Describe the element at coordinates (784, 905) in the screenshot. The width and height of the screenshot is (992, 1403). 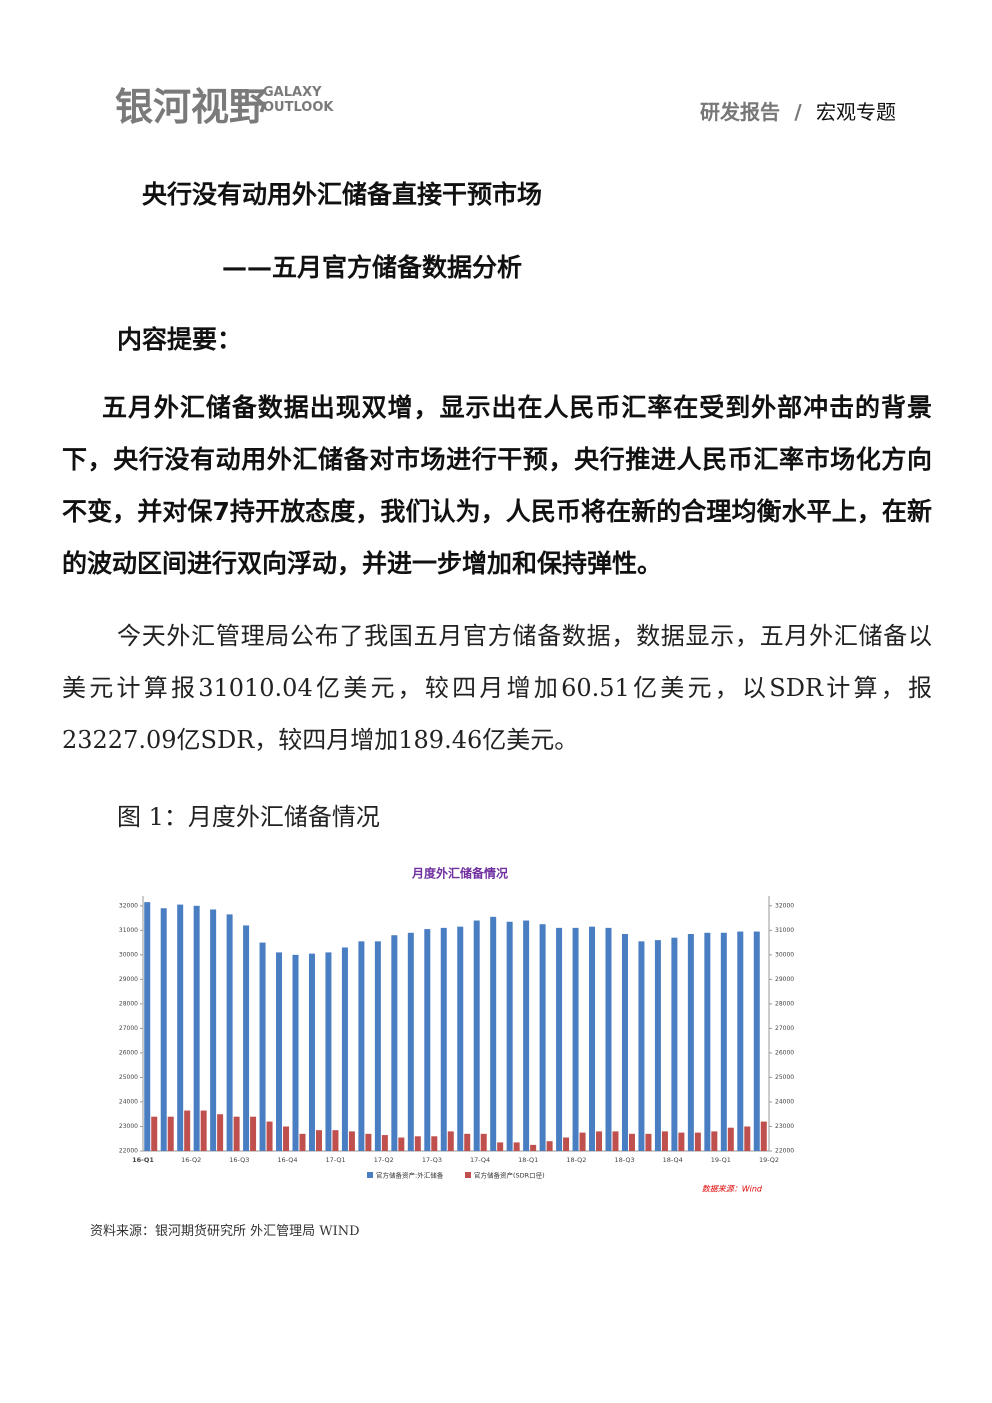
I see `y2-tick-label: 32000` at that location.